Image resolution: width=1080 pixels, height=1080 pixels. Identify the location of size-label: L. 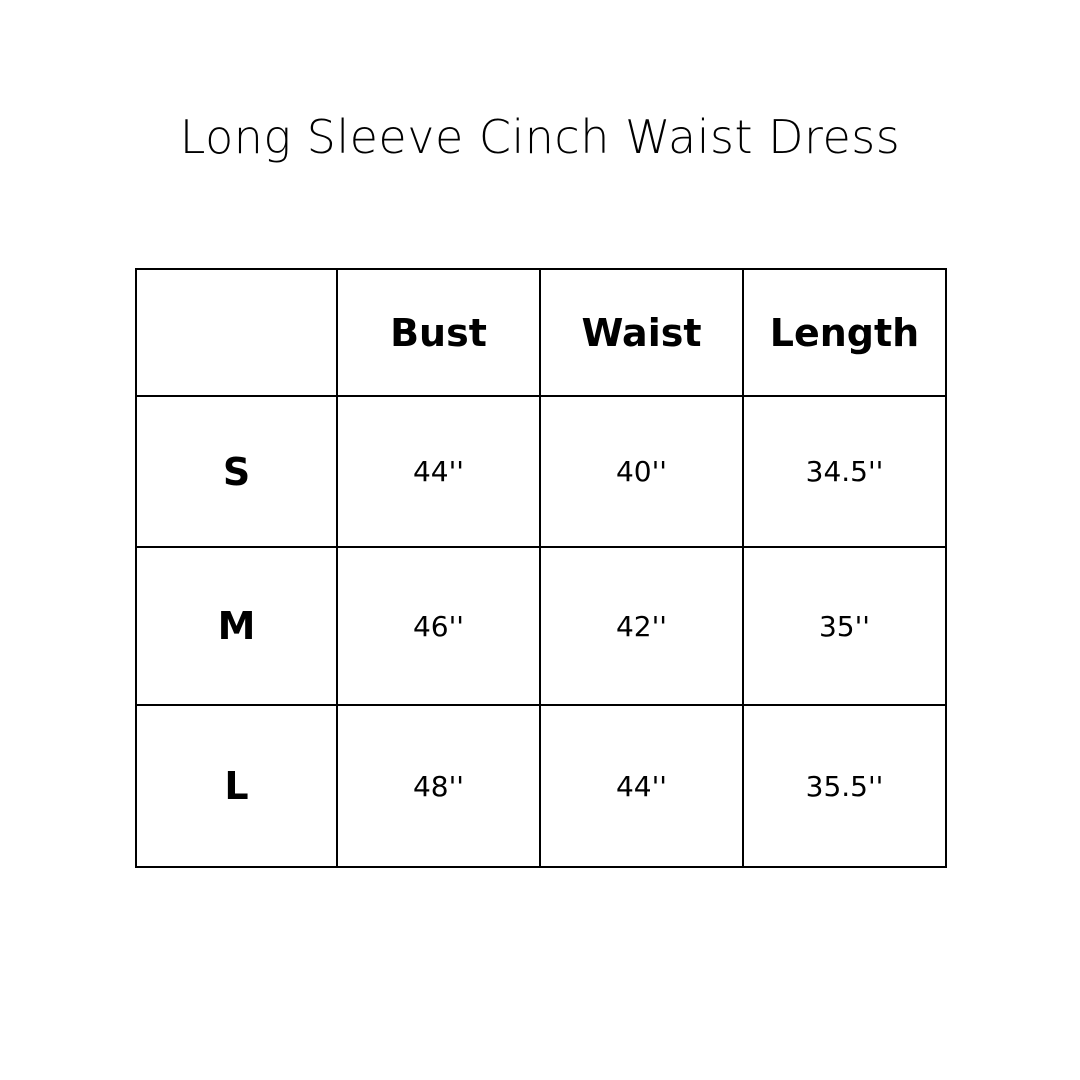
(236, 786).